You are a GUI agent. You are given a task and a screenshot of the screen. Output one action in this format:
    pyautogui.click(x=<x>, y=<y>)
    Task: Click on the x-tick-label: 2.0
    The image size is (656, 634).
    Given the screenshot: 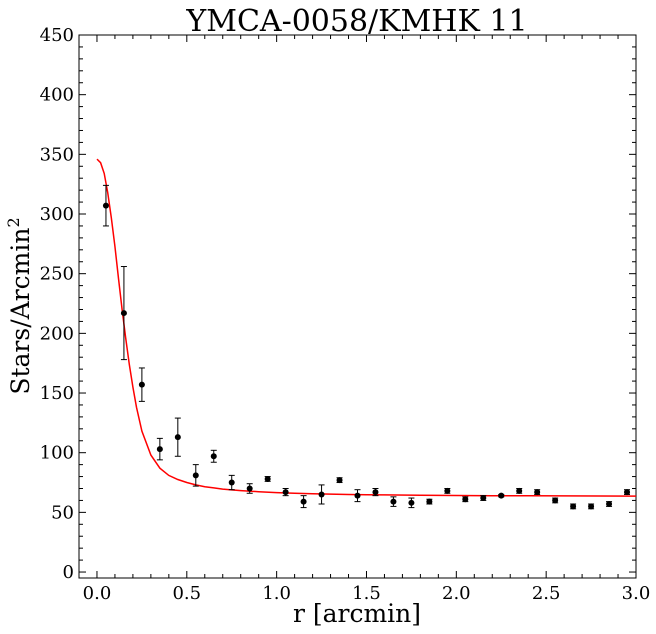 What is the action you would take?
    pyautogui.click(x=456, y=593)
    